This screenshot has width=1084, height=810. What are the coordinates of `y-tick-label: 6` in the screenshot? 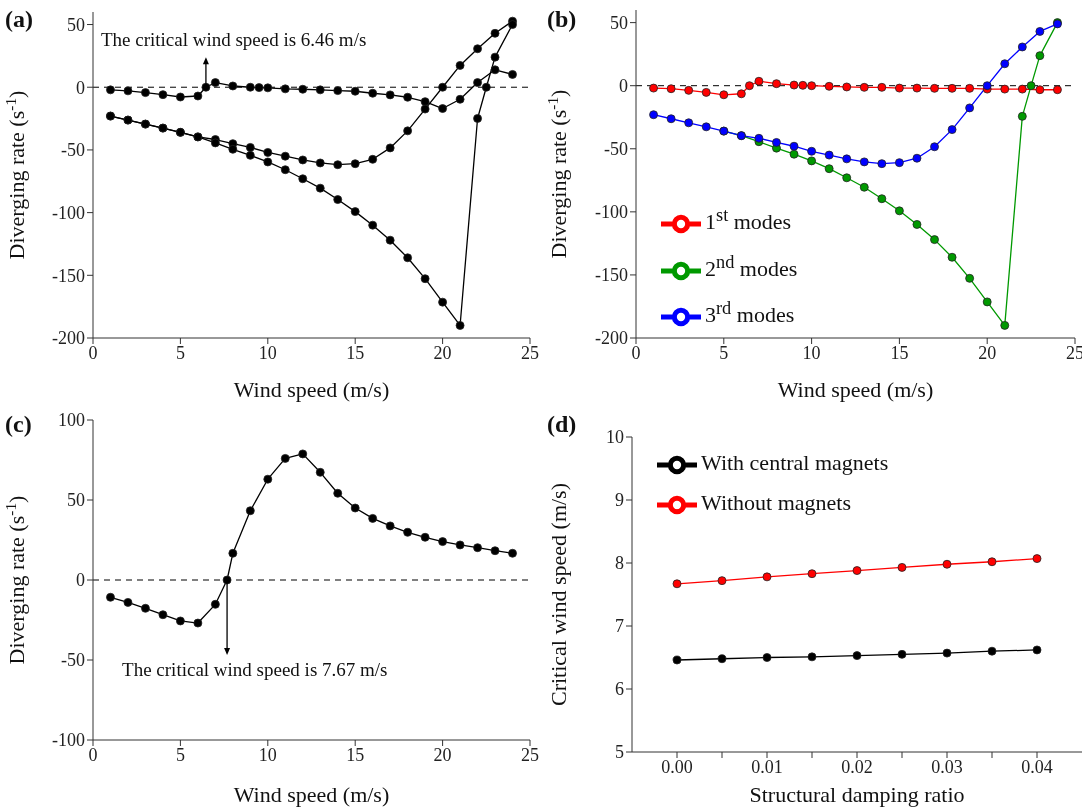 It's located at (619, 689).